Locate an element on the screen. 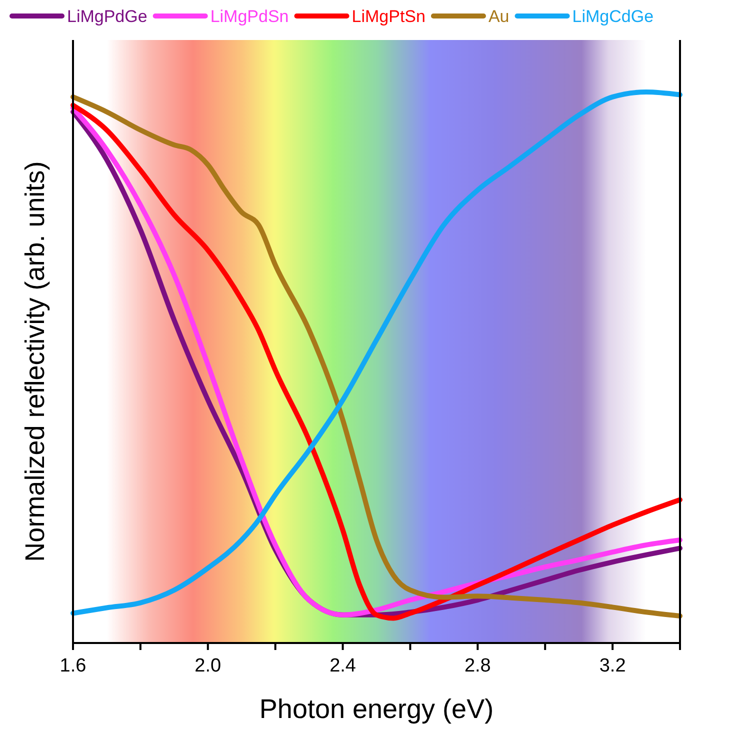 The width and height of the screenshot is (736, 734). legend-label: Au is located at coordinates (499, 16).